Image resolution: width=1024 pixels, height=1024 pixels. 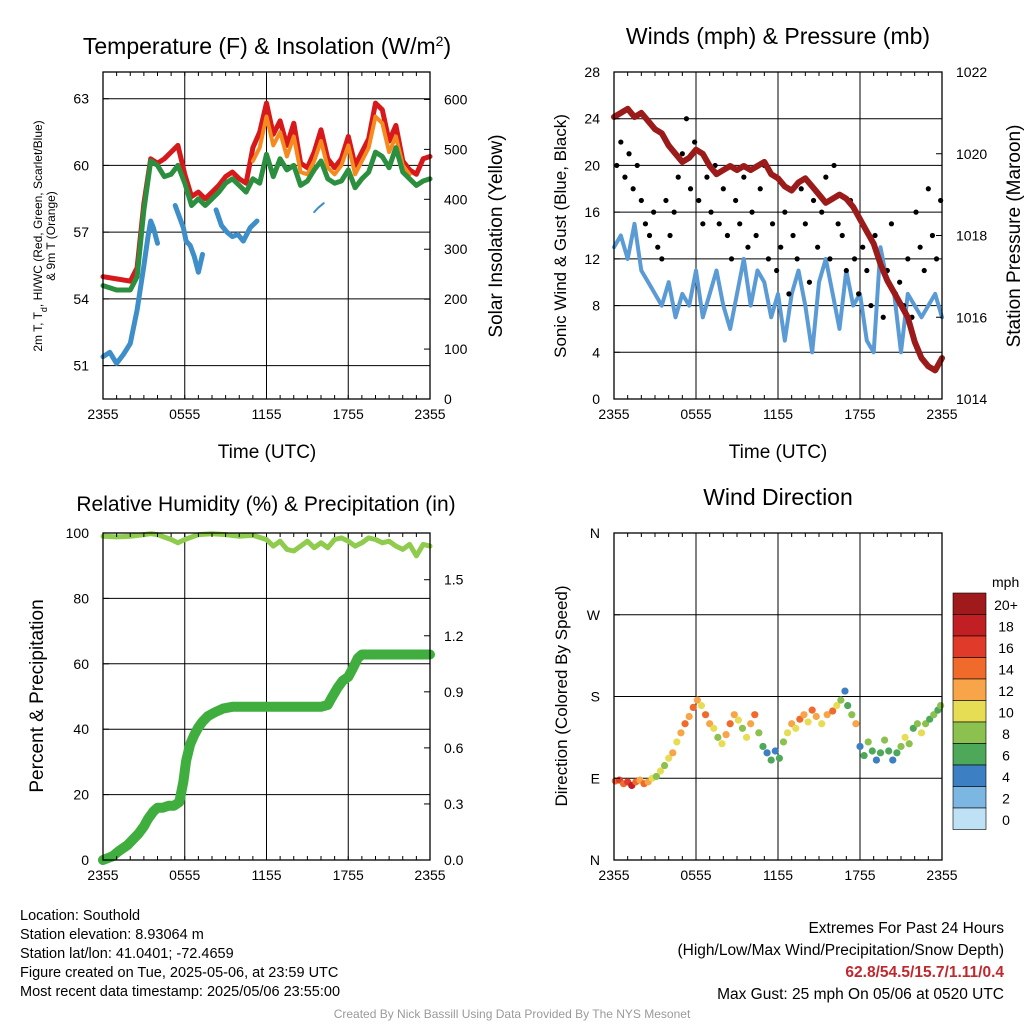 I want to click on colorbar-label: 14, so click(x=1006, y=670).